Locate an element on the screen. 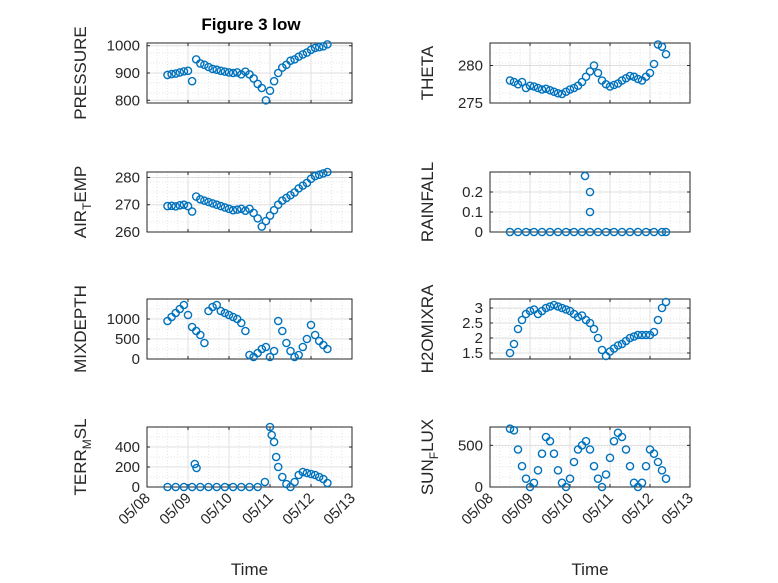 The height and width of the screenshot is (583, 778). x-tick-label: 05/10 is located at coordinates (216, 509).